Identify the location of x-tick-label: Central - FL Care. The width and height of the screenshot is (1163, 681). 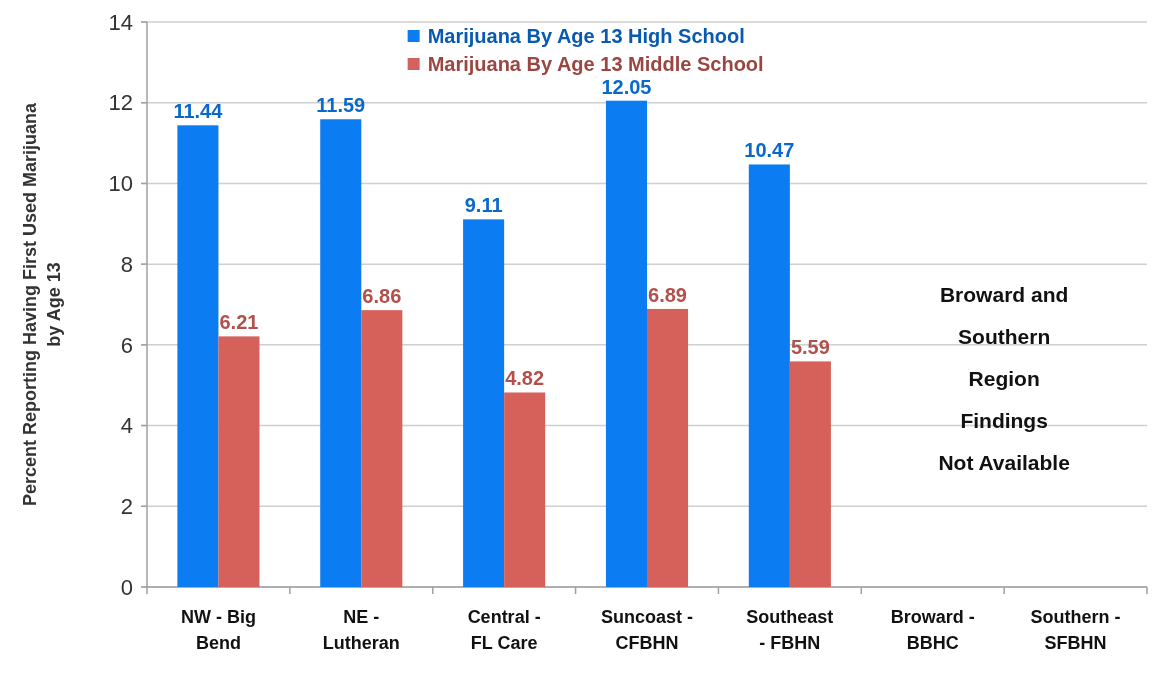
(504, 630).